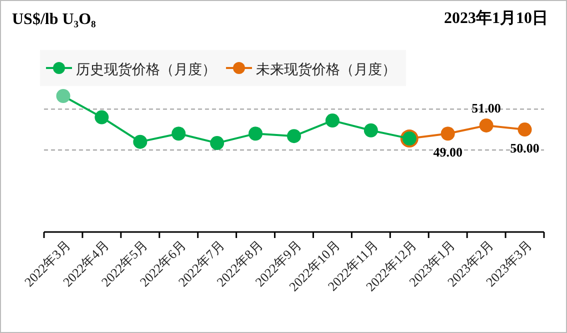 The height and width of the screenshot is (333, 567). I want to click on chart-title: US$/lb U₃O₈, so click(54, 19).